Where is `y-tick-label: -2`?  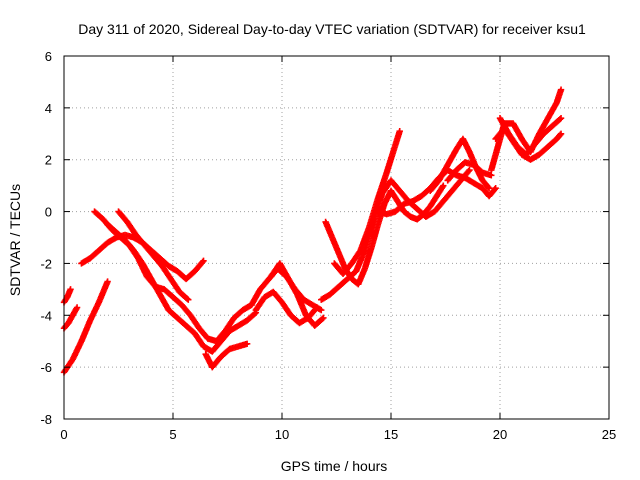 y-tick-label: -2 is located at coordinates (46, 263).